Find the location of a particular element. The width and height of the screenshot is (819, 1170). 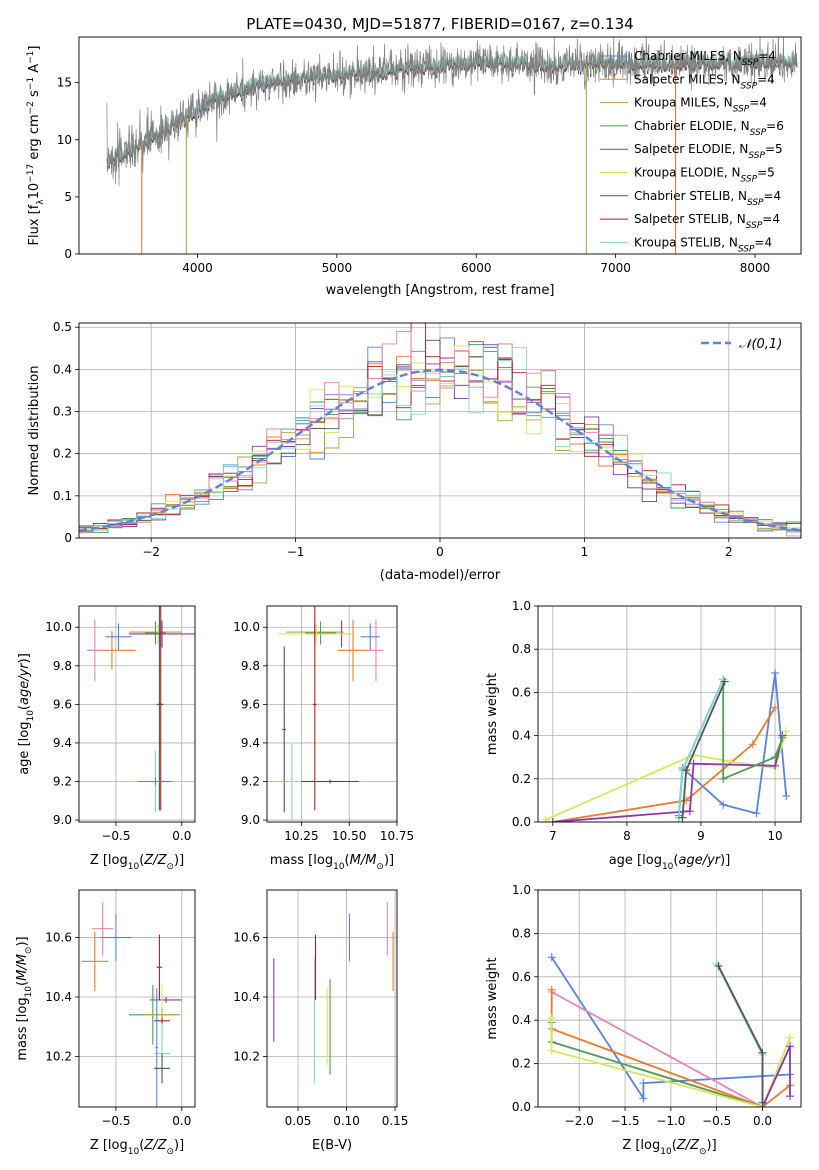

label-part: Chabrier ELODIE, N is located at coordinates (692, 126).